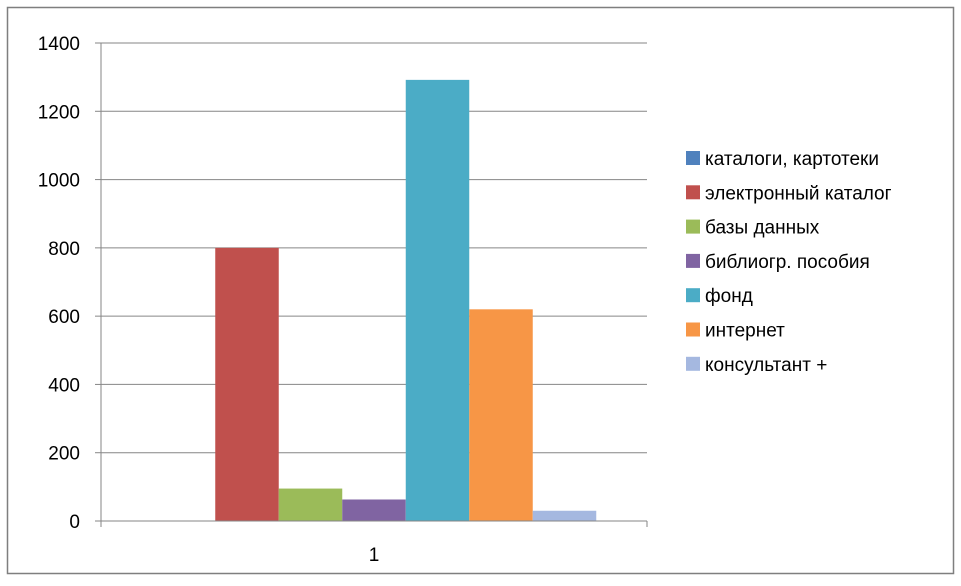 This screenshot has width=961, height=586. I want to click on y-tick-label: 400, so click(64, 385).